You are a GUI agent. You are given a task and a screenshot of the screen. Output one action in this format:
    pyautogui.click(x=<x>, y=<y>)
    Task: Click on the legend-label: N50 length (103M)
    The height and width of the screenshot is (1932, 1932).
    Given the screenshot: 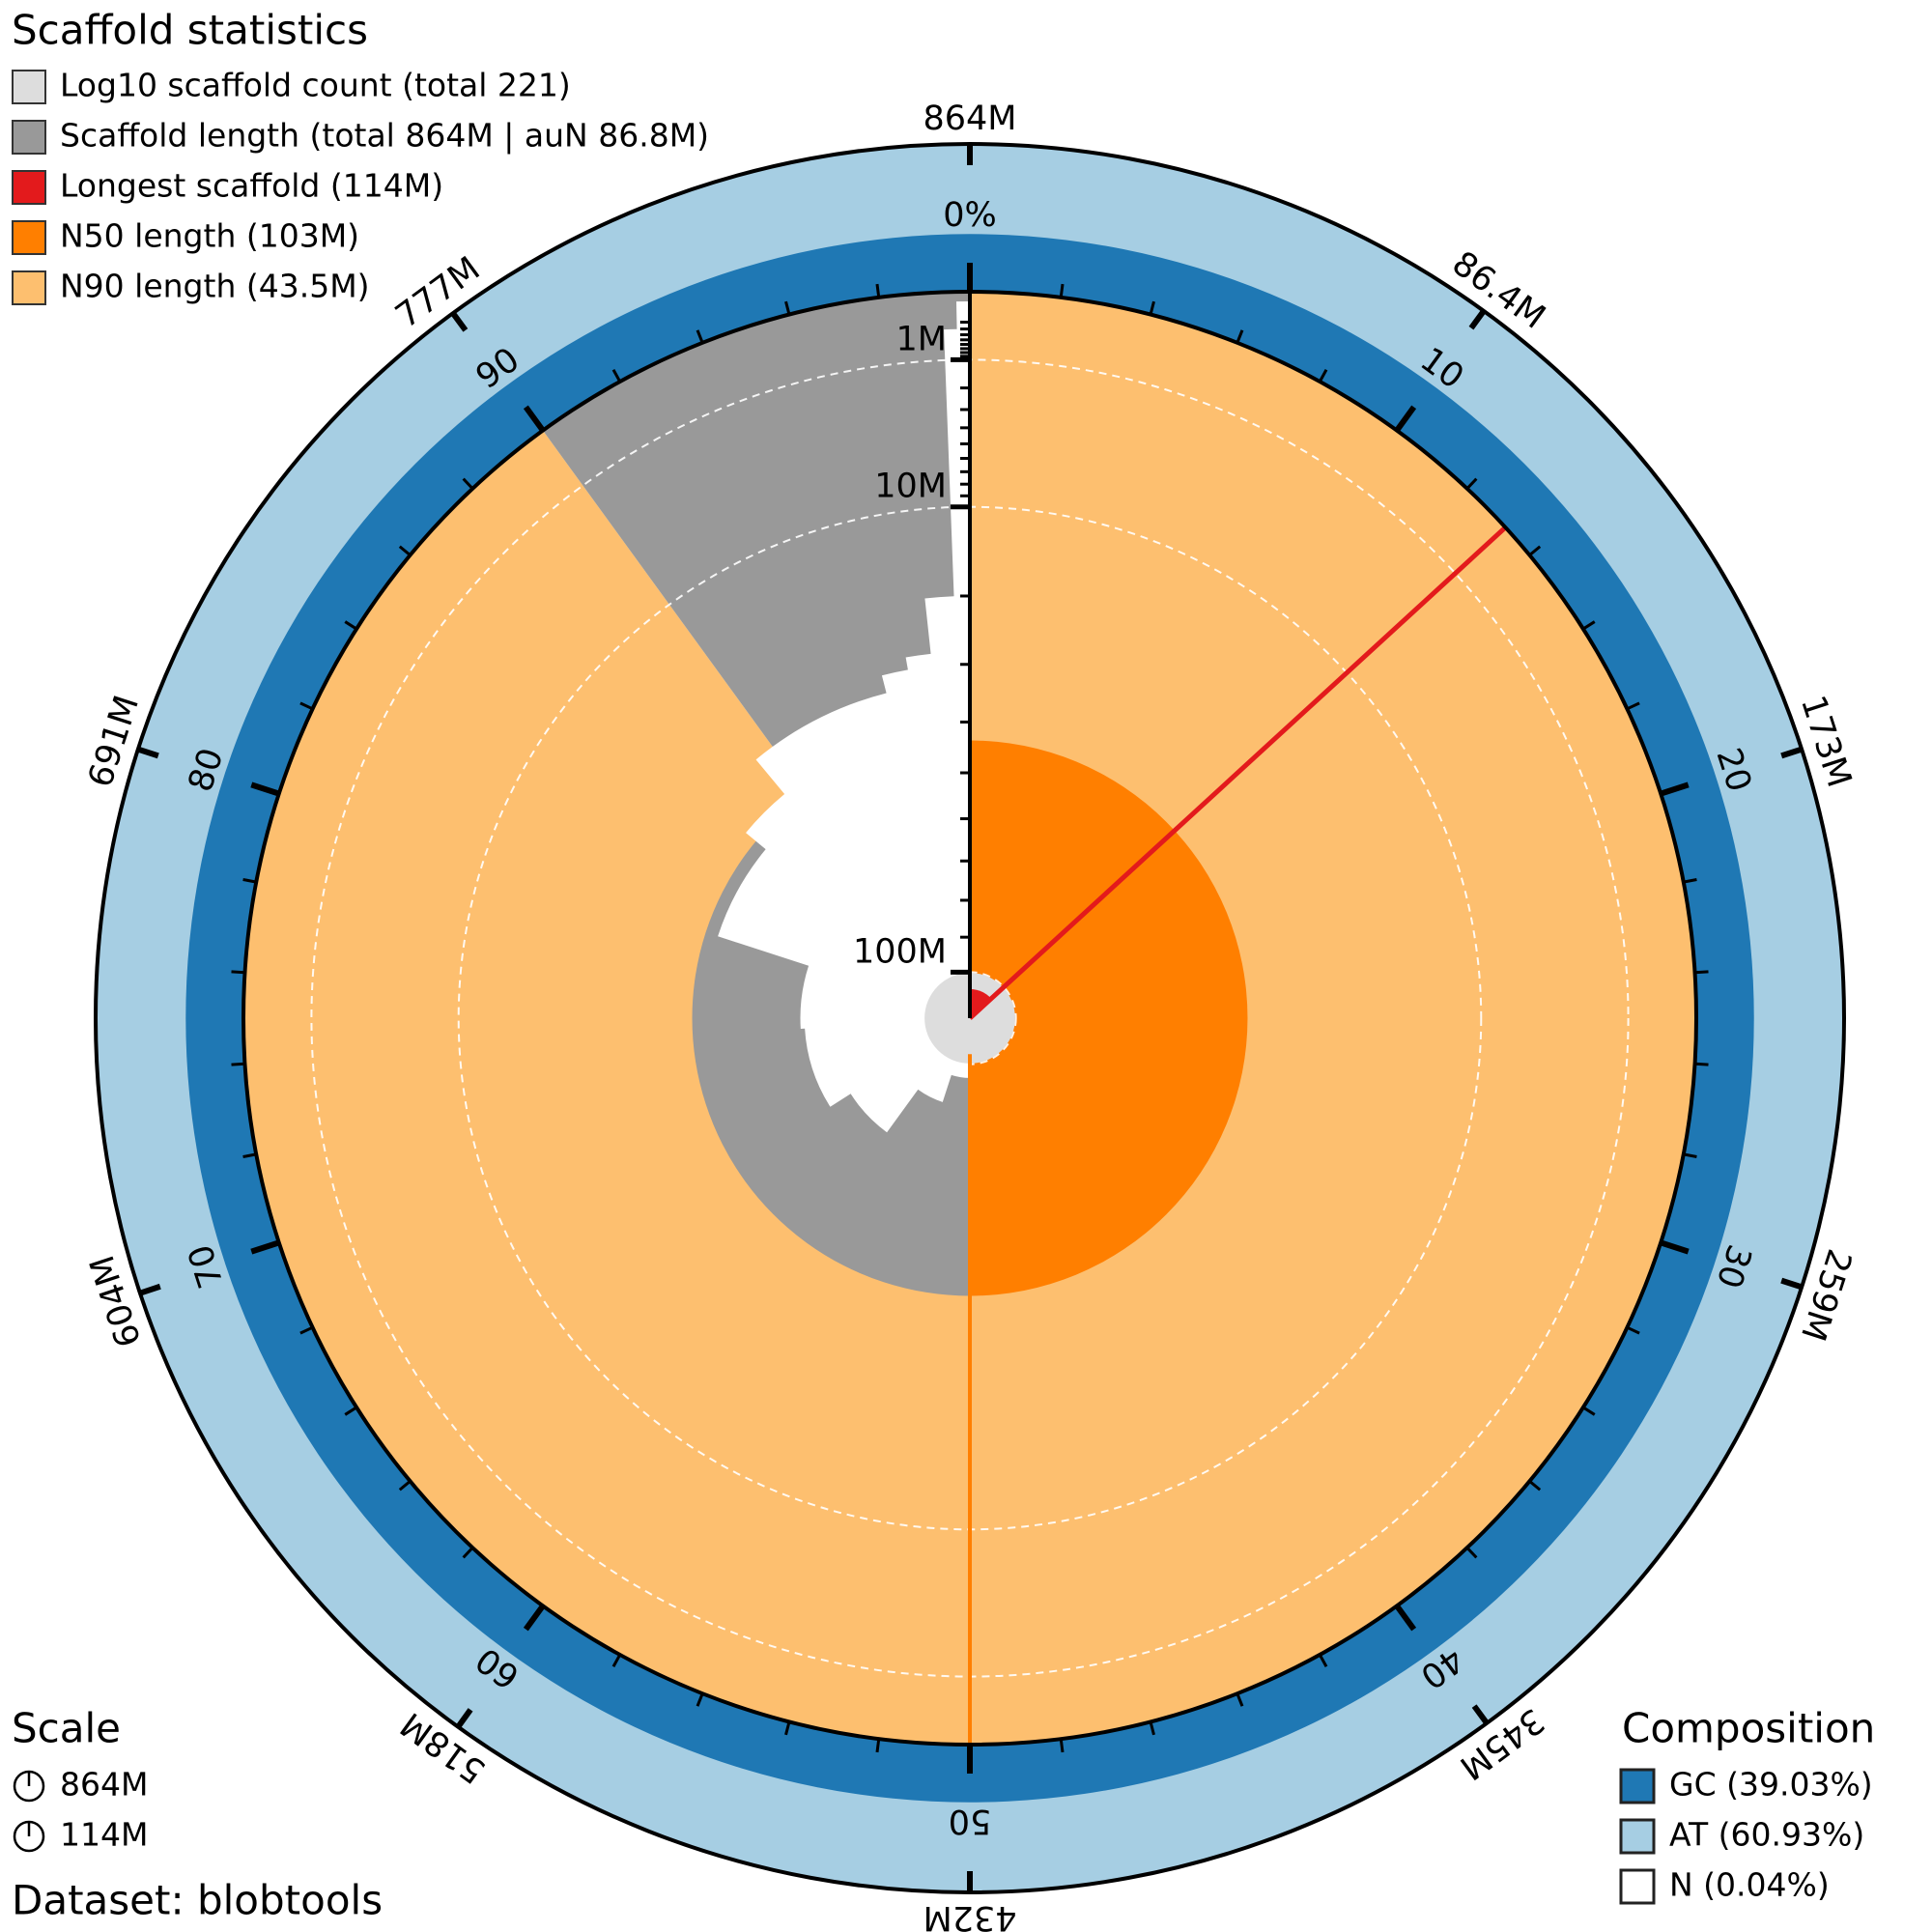 What is the action you would take?
    pyautogui.click(x=209, y=236)
    